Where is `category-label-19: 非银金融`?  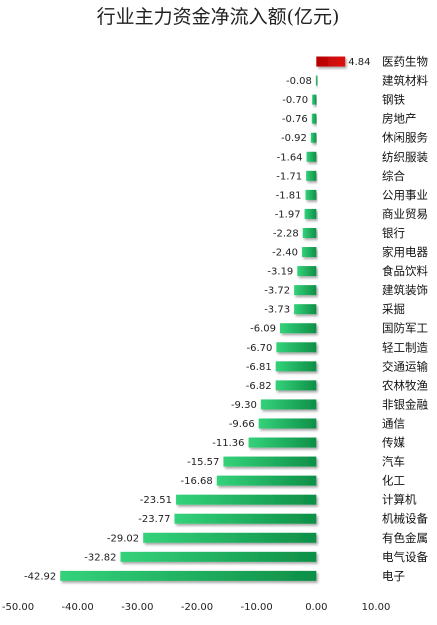 category-label-19: 非银金融 is located at coordinates (405, 404).